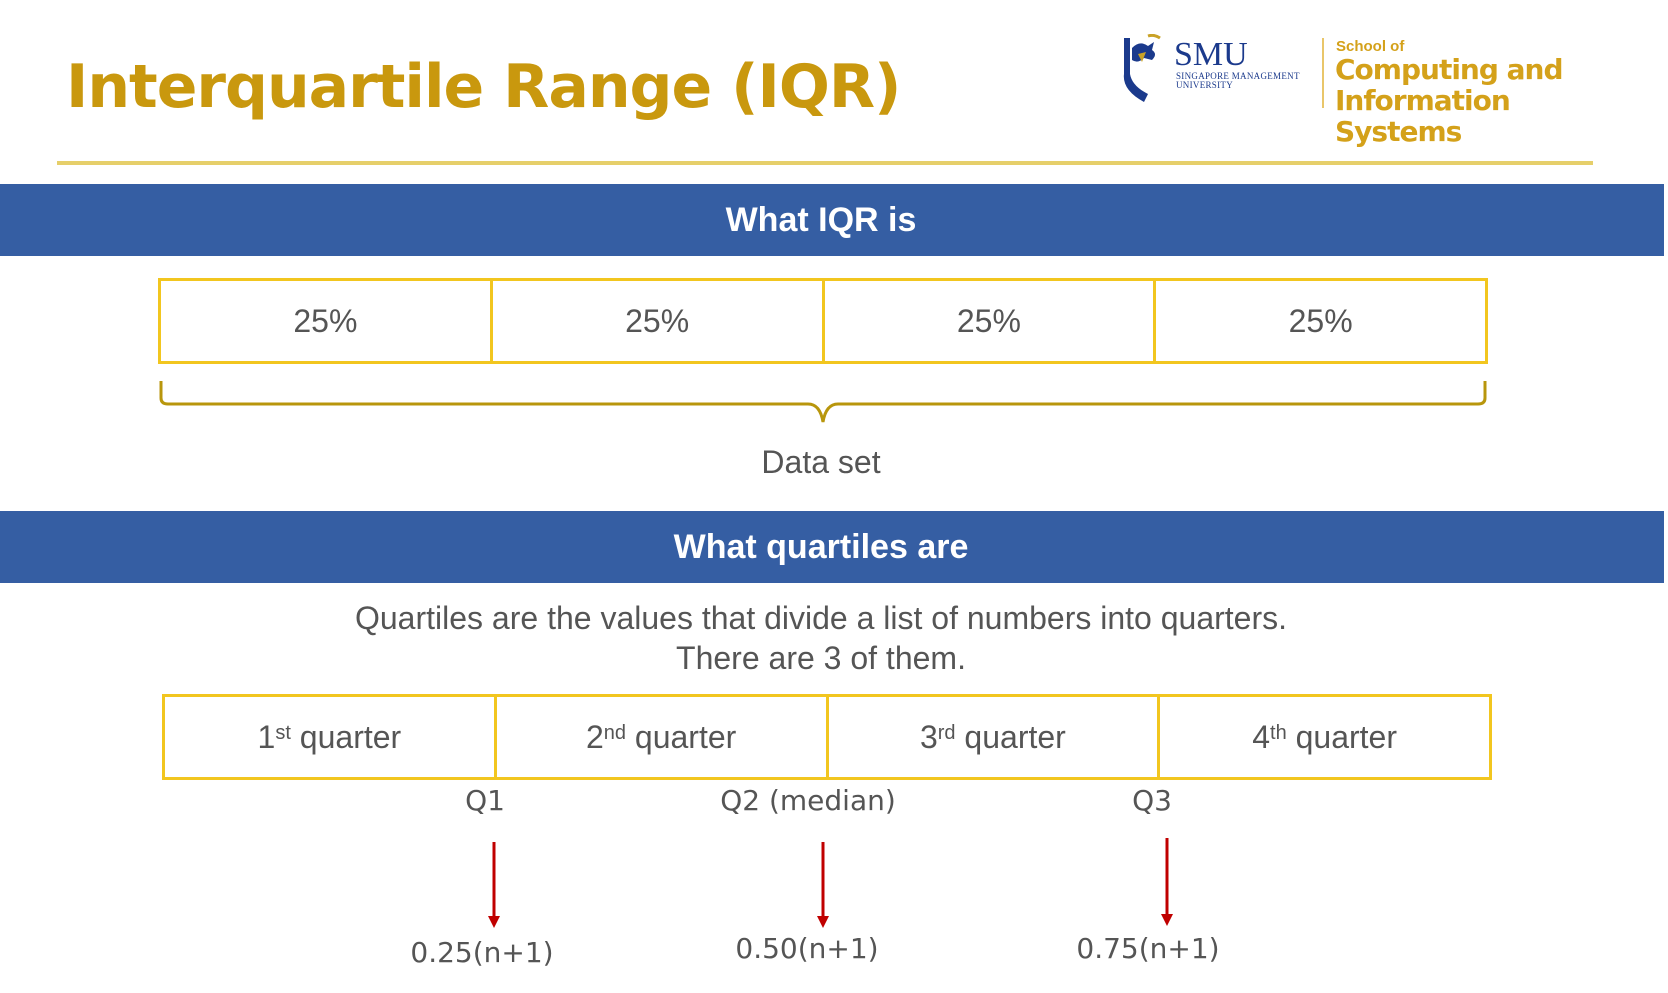 This screenshot has width=1668, height=993. Describe the element at coordinates (808, 800) in the screenshot. I see `q2-median-label: Q2 (median)` at that location.